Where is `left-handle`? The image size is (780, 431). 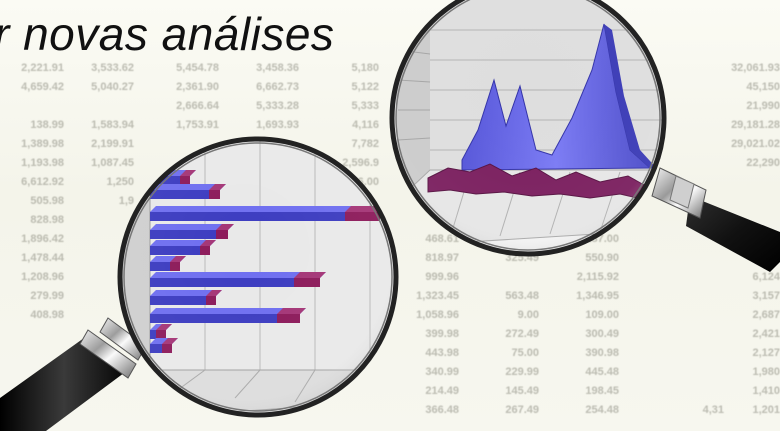 left-handle is located at coordinates (73, 374).